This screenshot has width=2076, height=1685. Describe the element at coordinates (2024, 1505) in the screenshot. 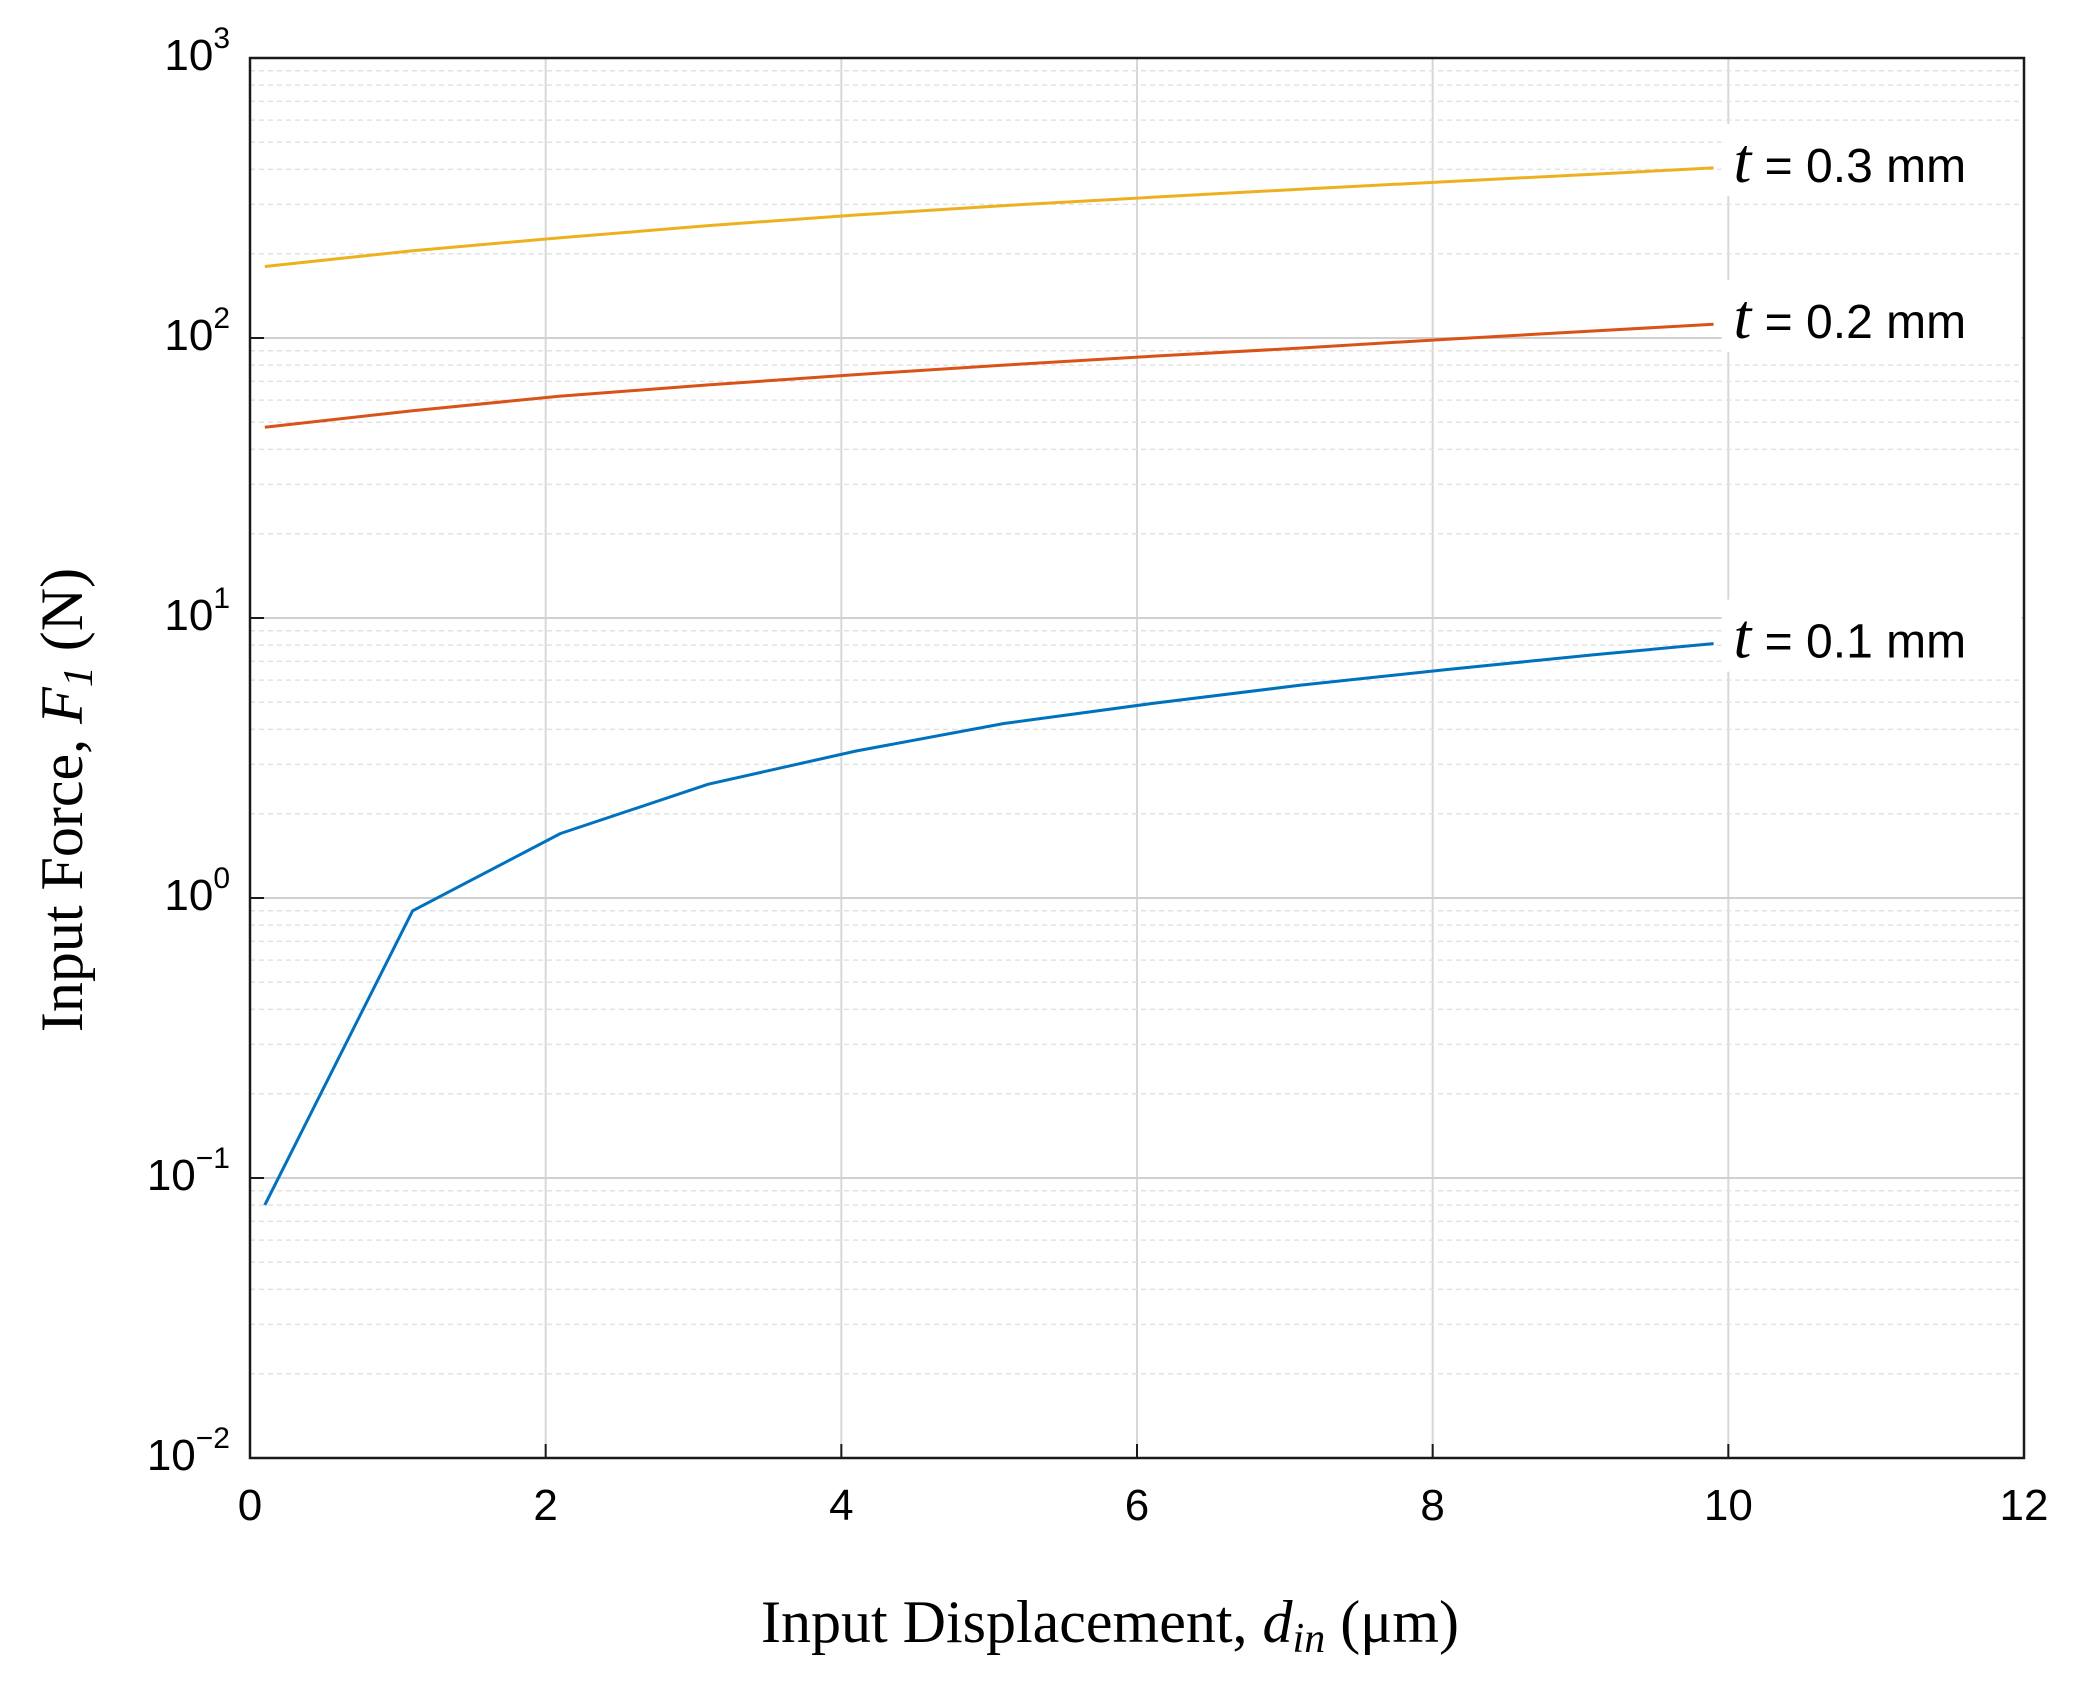

I see `x-tick-label: 12` at that location.